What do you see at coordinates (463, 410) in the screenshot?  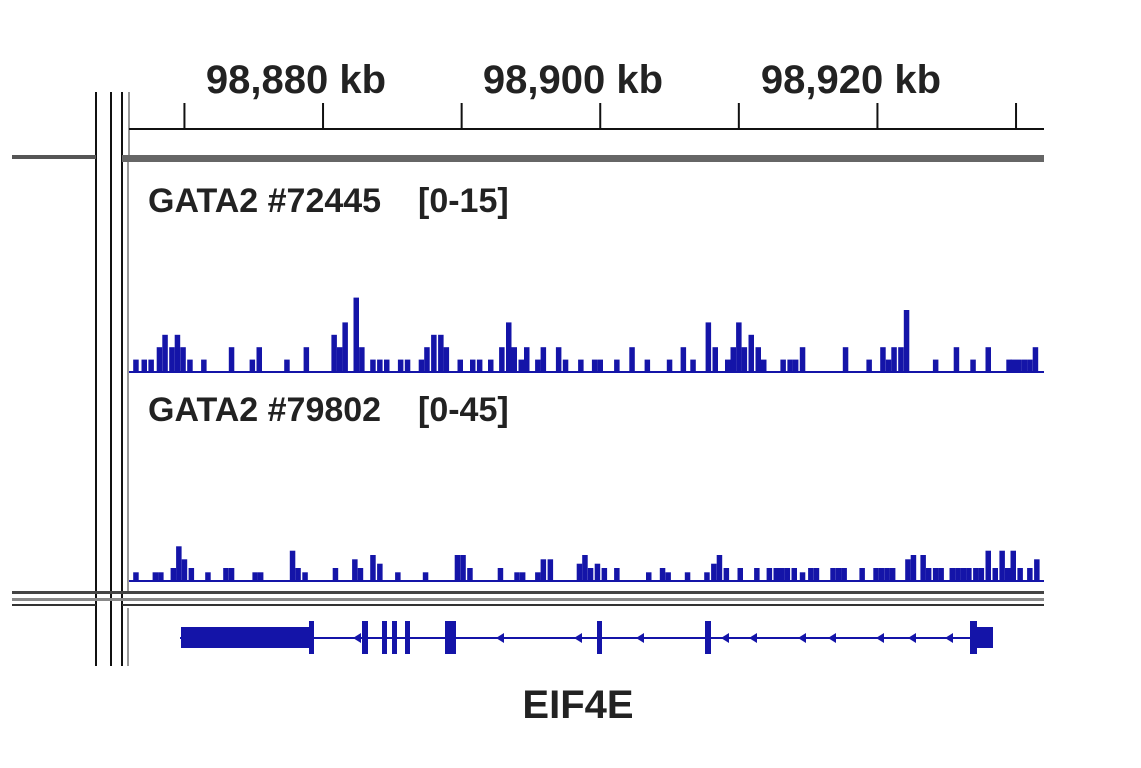 I see `track-range: [0-45]` at bounding box center [463, 410].